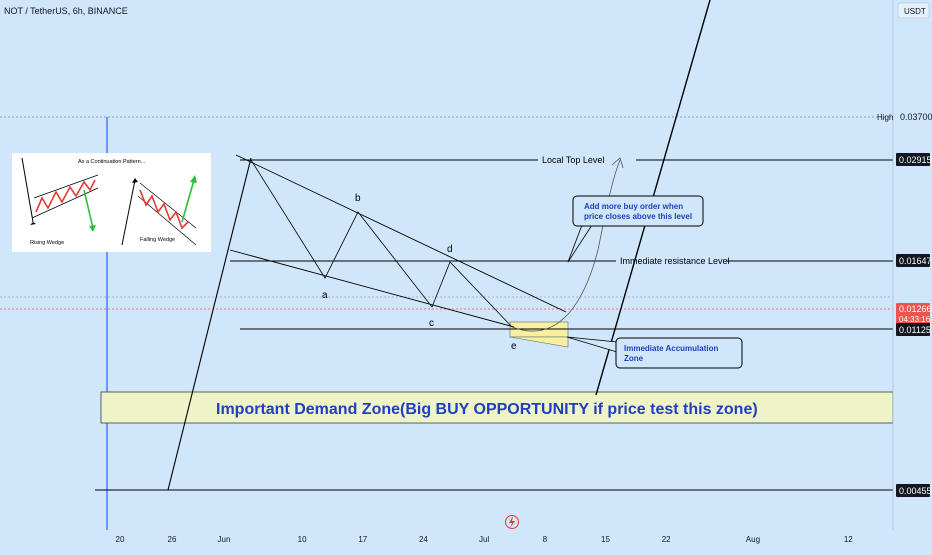 The image size is (932, 555). I want to click on x-tick-label: 17, so click(362, 539).